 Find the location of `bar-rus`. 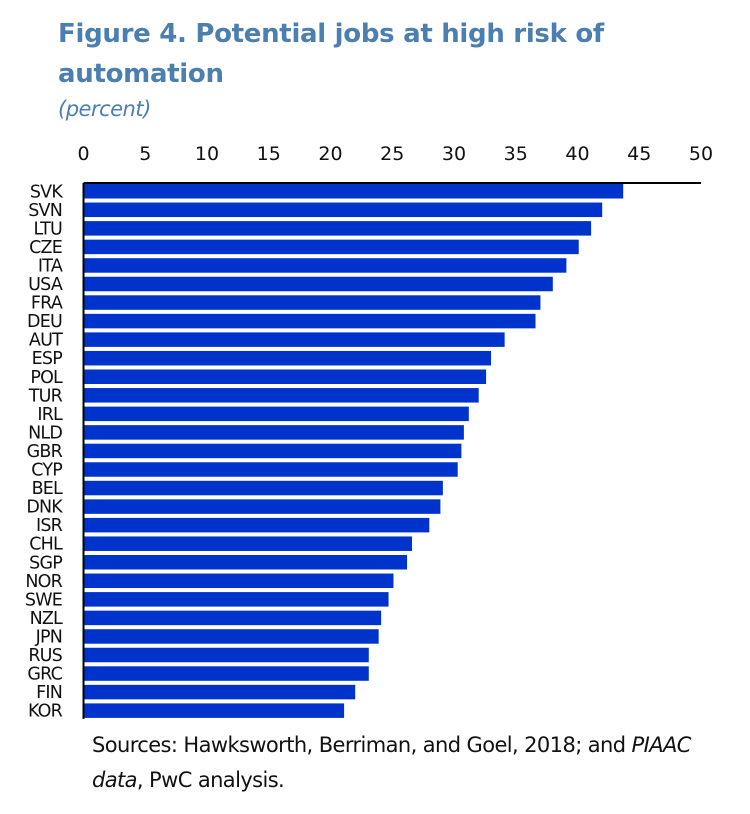

bar-rus is located at coordinates (226, 655).